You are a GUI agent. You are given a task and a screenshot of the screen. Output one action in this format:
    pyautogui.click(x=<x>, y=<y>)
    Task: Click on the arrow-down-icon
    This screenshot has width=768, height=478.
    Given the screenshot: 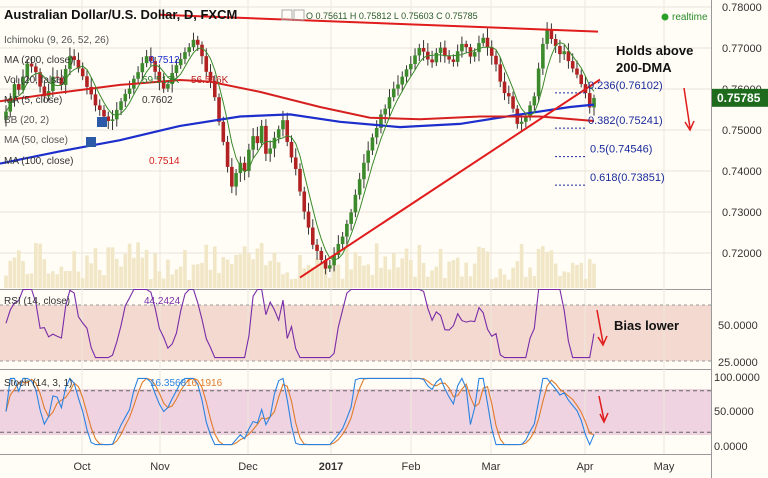 What is the action you would take?
    pyautogui.click(x=602, y=328)
    